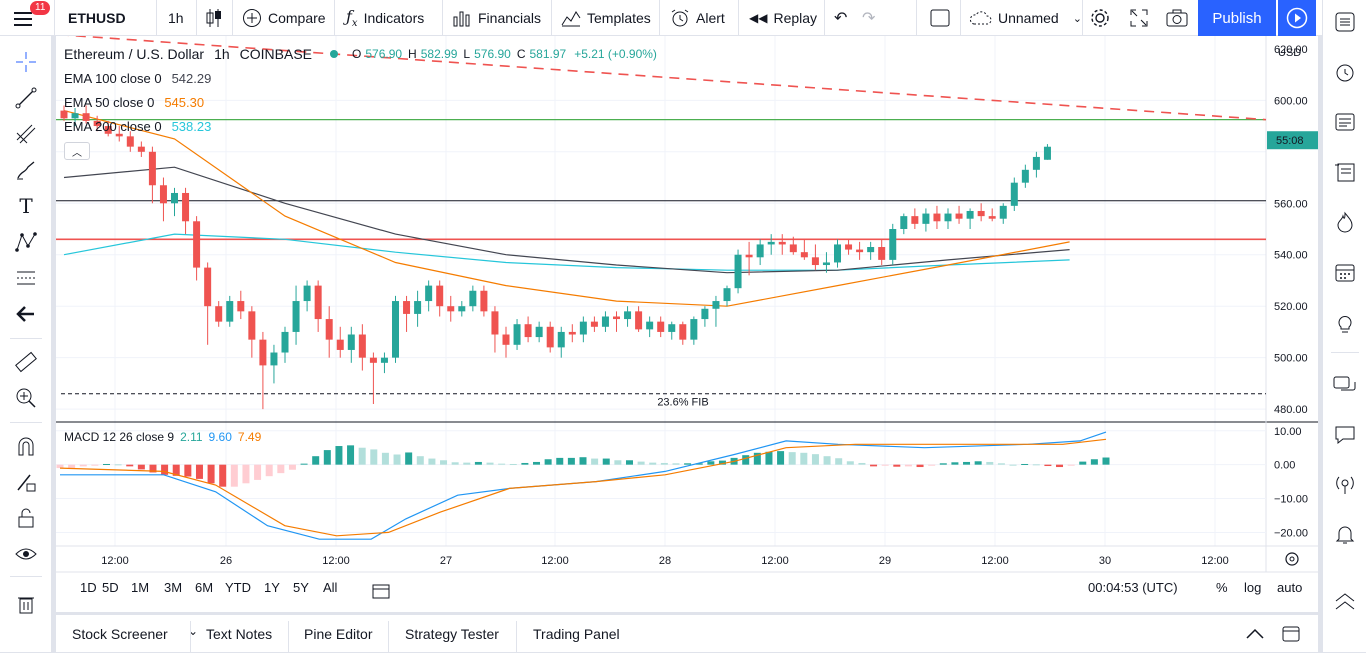 This screenshot has width=1366, height=653. I want to click on crosshair-tool, so click(26, 62).